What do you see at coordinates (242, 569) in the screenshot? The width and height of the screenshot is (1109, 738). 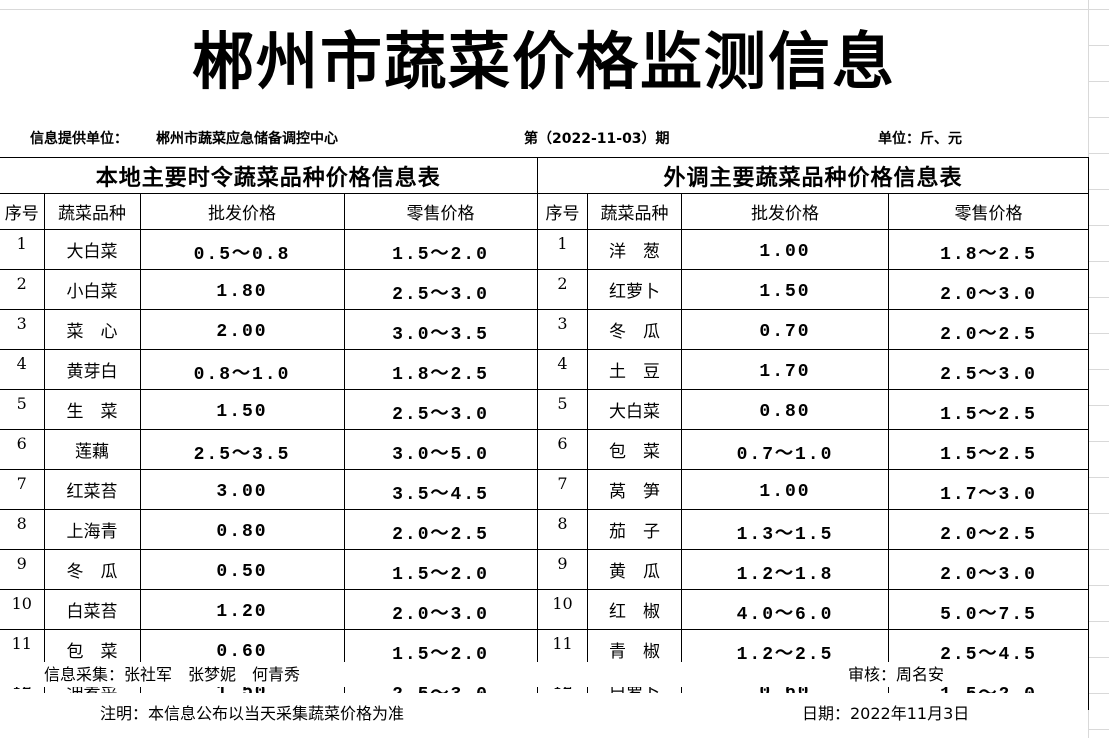 I see `cell-wholesale: 0.50` at bounding box center [242, 569].